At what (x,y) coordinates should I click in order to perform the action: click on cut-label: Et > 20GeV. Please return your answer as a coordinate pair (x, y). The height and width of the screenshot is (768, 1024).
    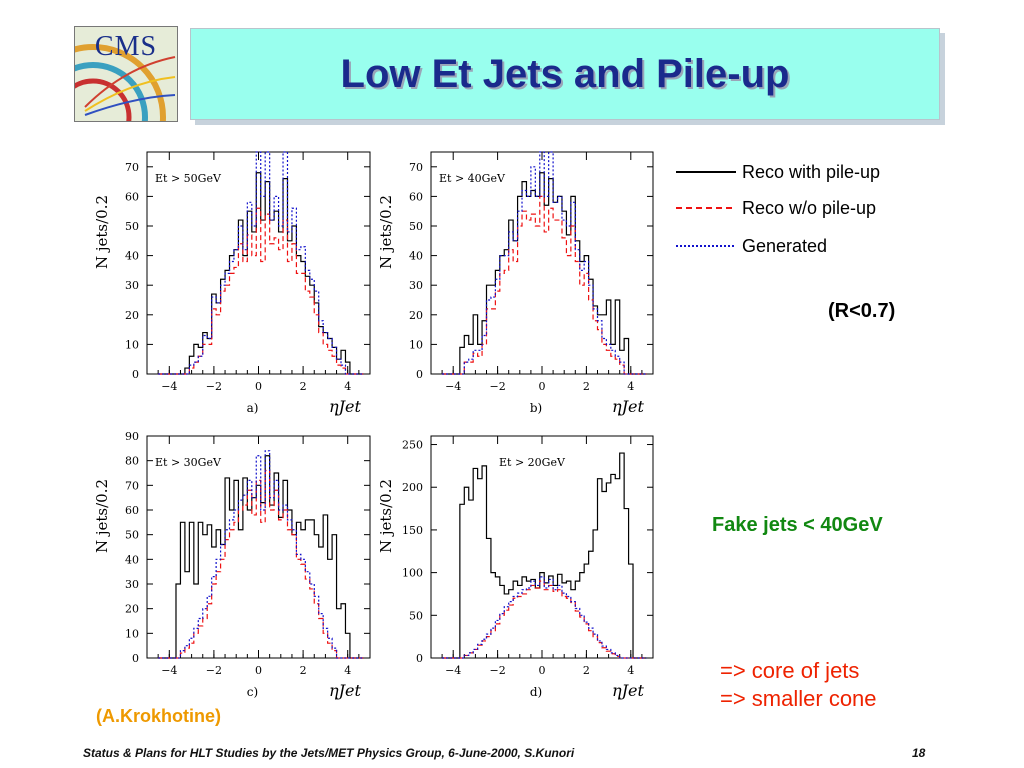
    Looking at the image, I should click on (532, 462).